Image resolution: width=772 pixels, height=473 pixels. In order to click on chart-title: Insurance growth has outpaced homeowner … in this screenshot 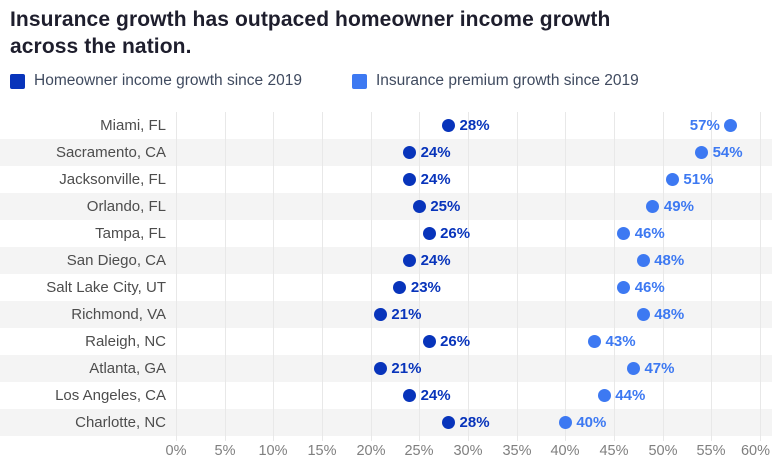, I will do `click(310, 33)`.